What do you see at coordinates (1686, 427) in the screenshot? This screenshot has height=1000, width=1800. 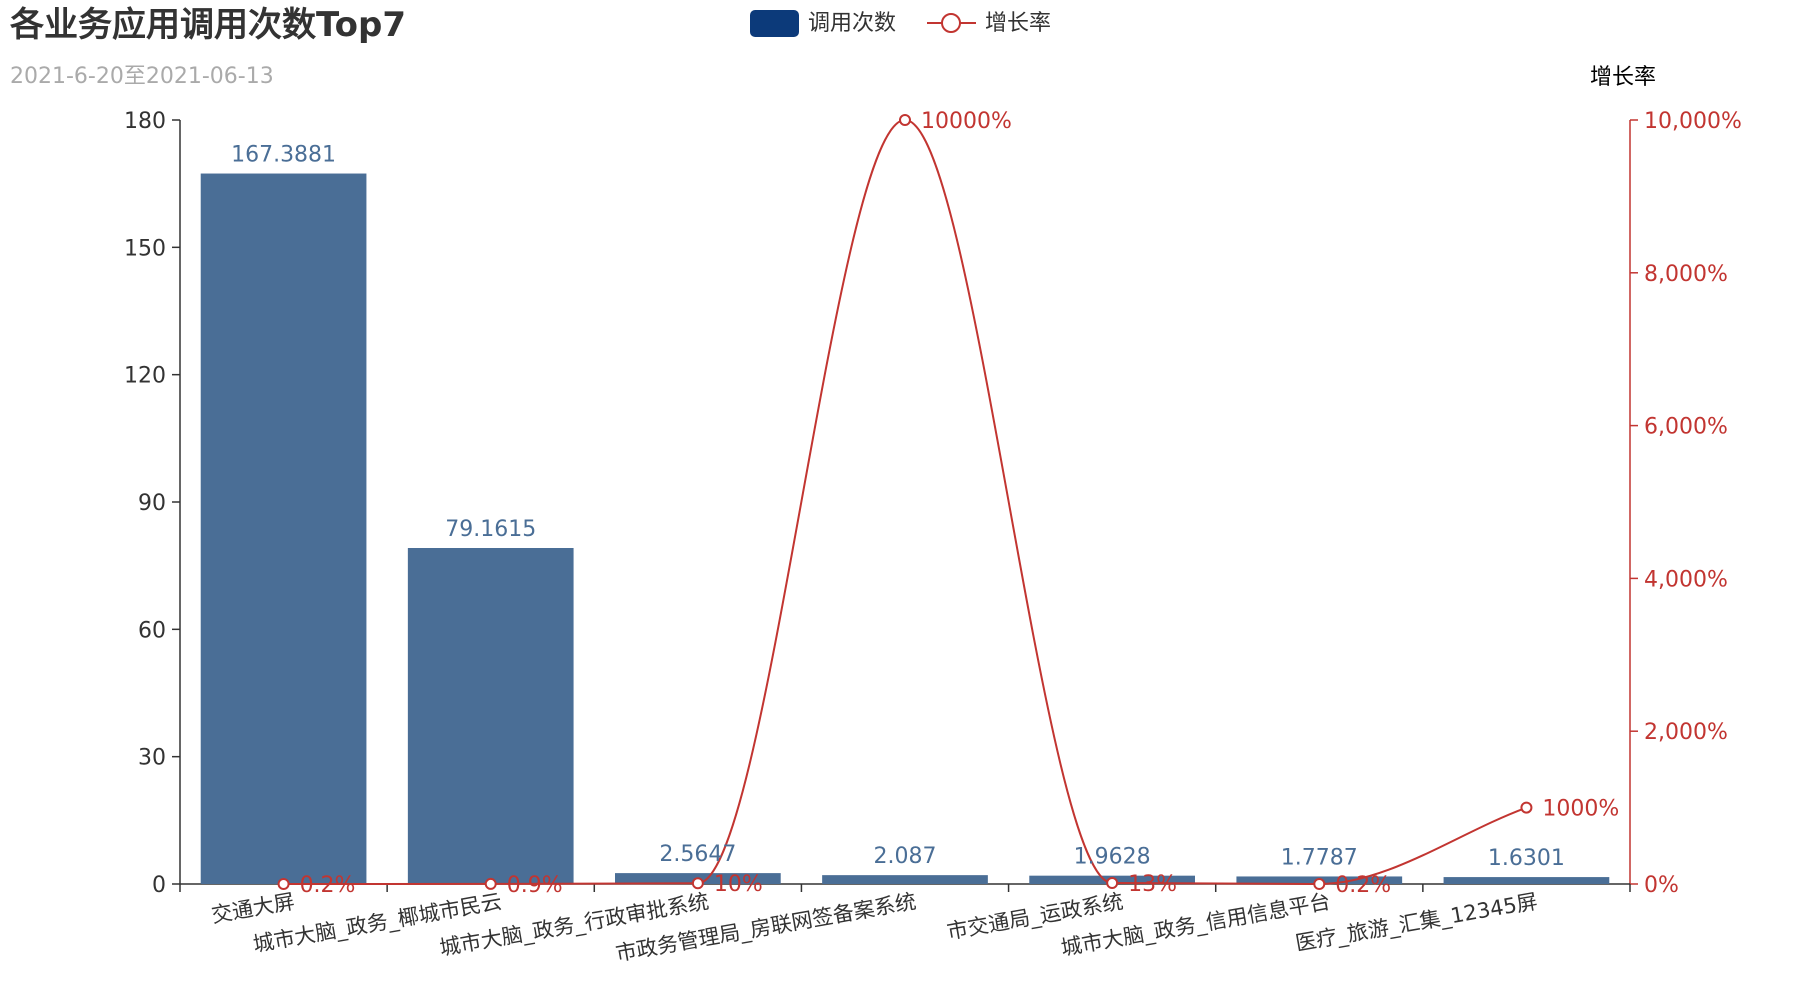 I see `right-axis-tick-label: 6,000%` at bounding box center [1686, 427].